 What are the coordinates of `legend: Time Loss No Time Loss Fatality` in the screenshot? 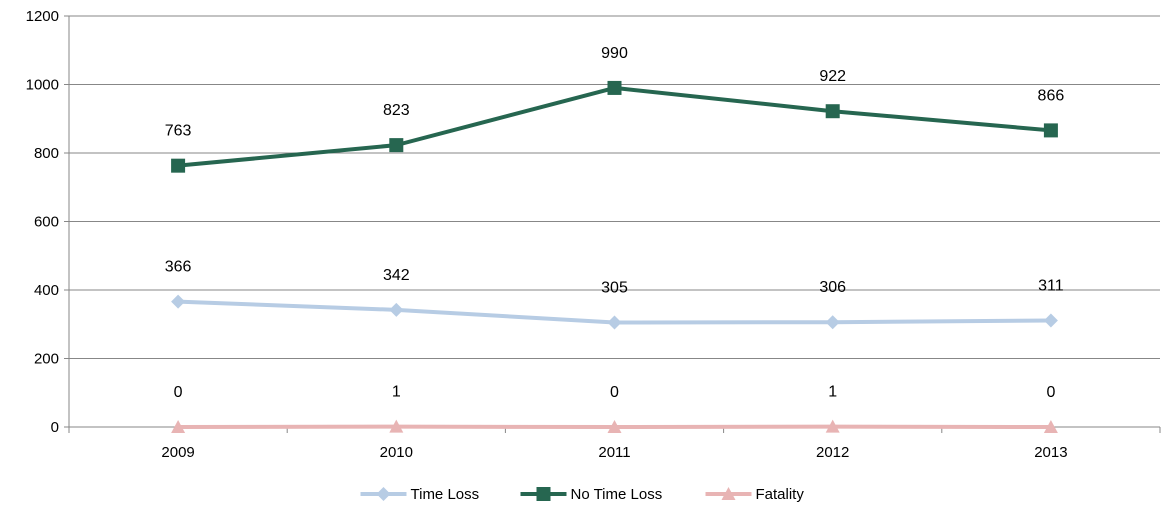 It's located at (582, 494).